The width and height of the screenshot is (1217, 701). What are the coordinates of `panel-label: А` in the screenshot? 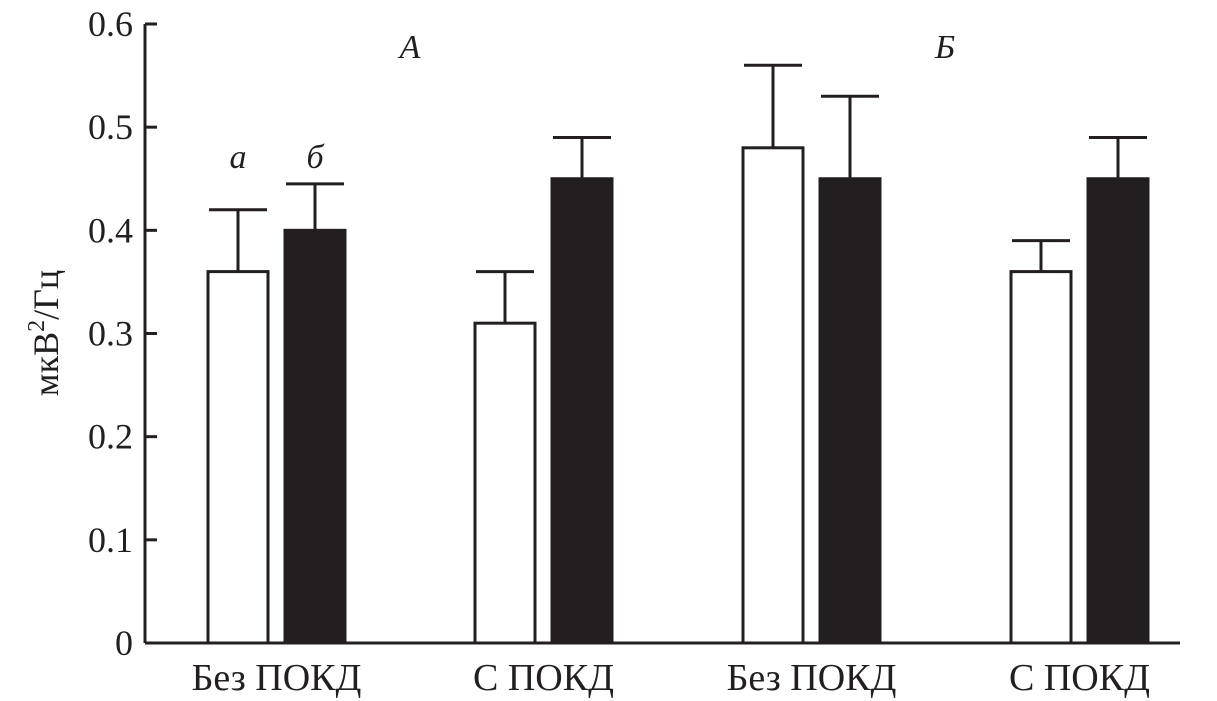 It's located at (409, 47).